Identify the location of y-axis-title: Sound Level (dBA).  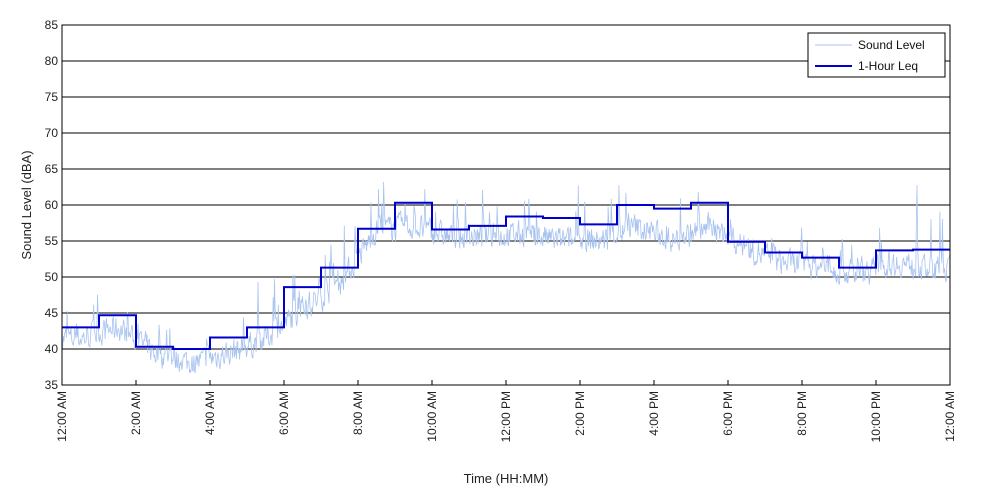
(26, 204).